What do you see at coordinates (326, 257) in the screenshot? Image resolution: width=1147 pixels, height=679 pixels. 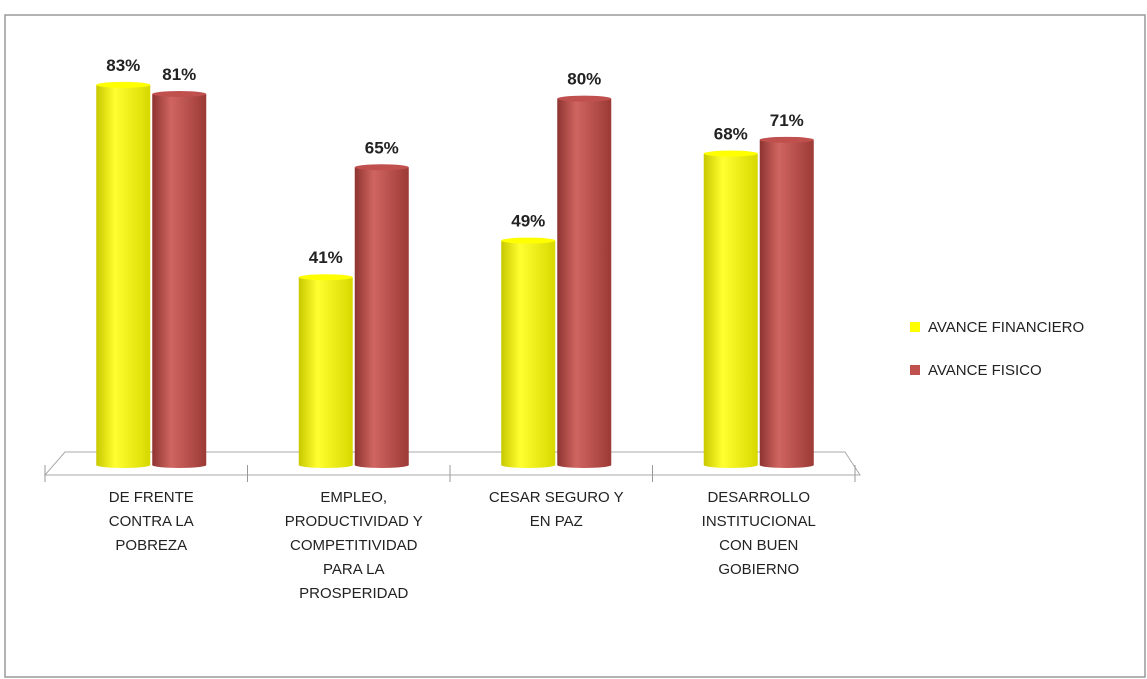 I see `data-label: 41%` at bounding box center [326, 257].